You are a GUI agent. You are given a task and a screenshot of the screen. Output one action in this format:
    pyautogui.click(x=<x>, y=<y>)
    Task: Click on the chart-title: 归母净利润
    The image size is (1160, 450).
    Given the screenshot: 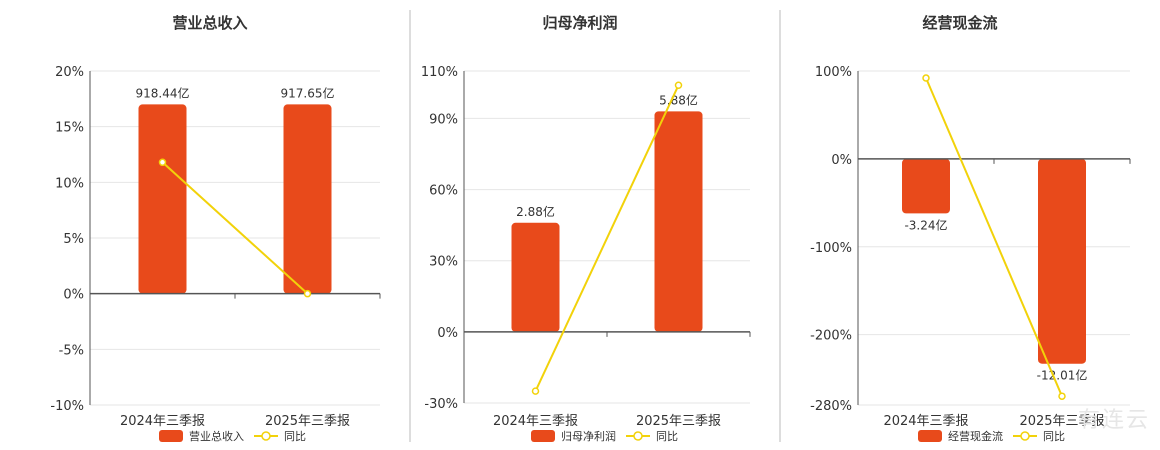 What is the action you would take?
    pyautogui.click(x=579, y=23)
    